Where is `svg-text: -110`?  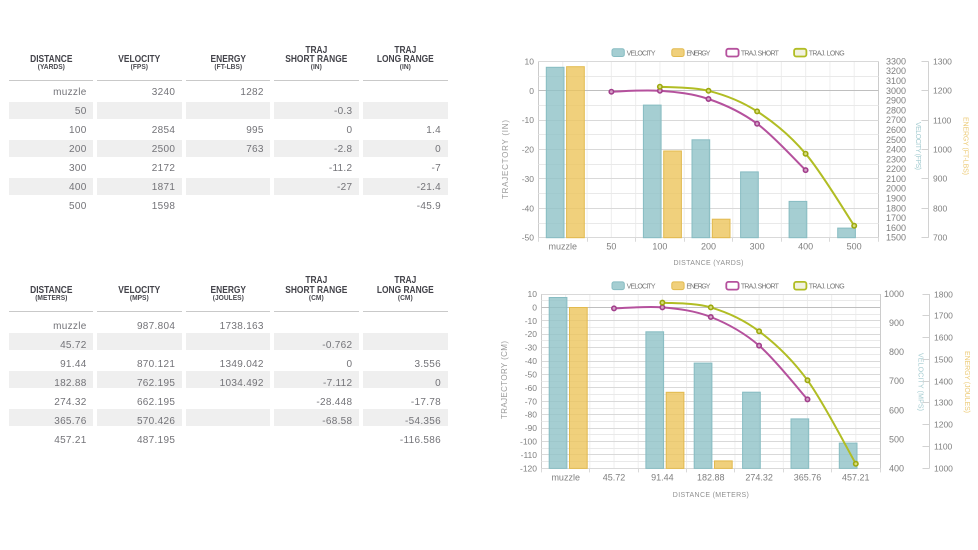 svg-text: -110 is located at coordinates (529, 455).